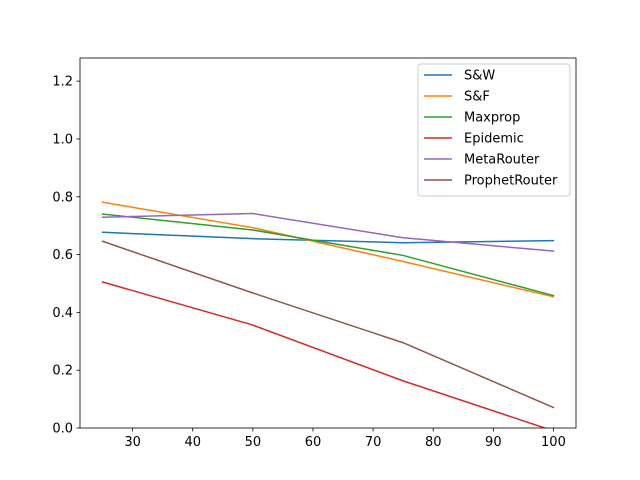 Image resolution: width=640 pixels, height=480 pixels. Describe the element at coordinates (502, 160) in the screenshot. I see `legend-label-4: MetaRouter` at that location.